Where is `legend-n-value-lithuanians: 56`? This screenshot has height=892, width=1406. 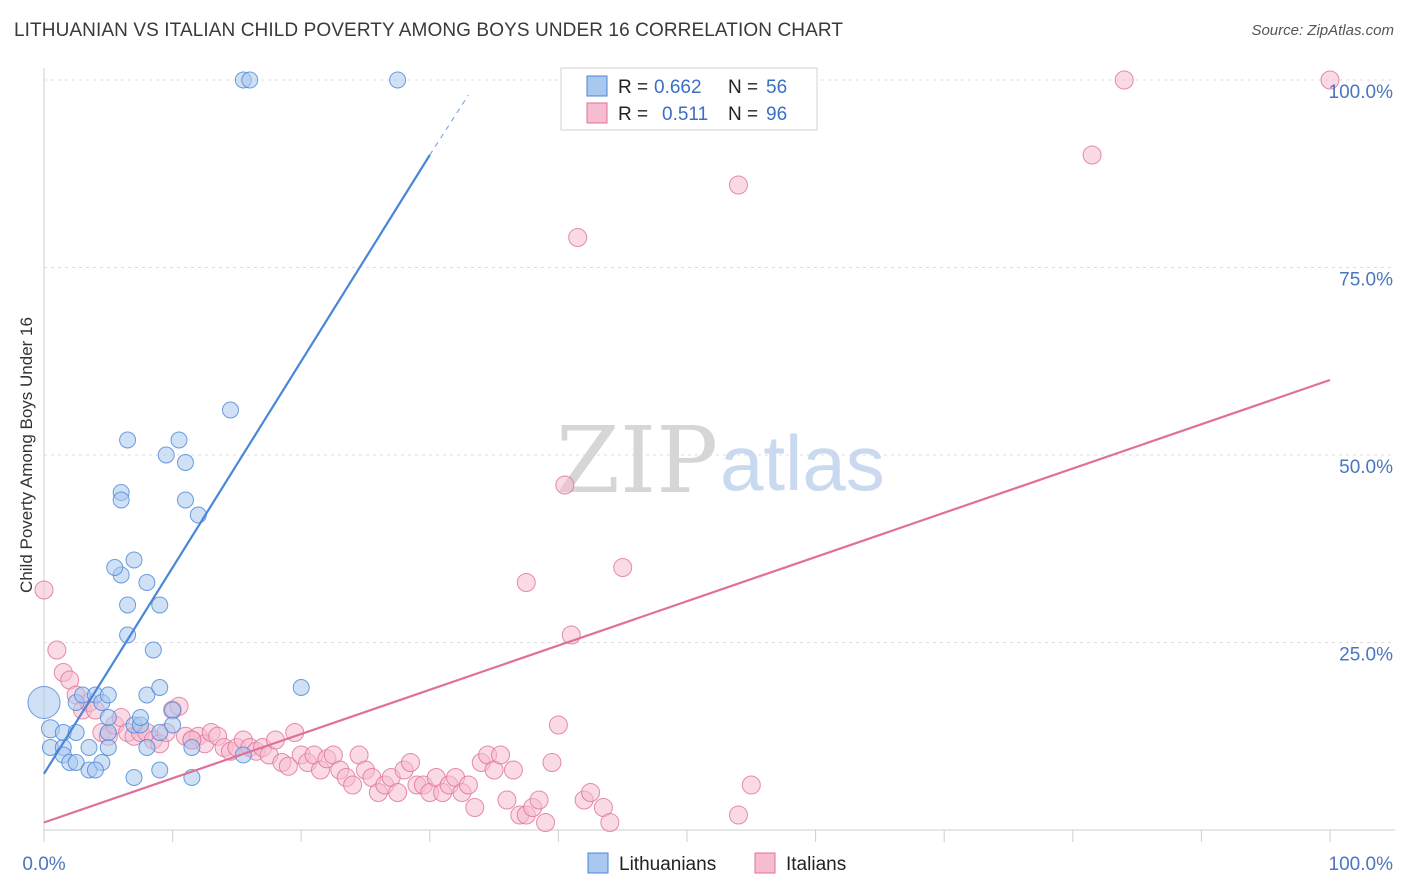
legend-n-value-lithuanians: 56 is located at coordinates (776, 87).